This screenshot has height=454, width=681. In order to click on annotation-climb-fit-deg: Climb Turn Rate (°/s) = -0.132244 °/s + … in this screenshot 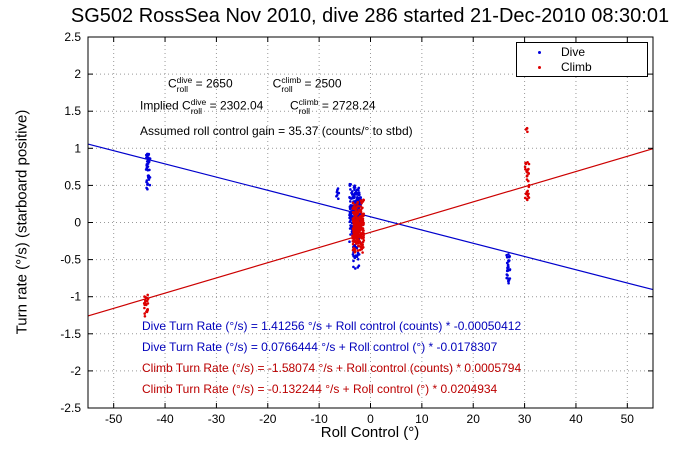, I will do `click(320, 389)`.